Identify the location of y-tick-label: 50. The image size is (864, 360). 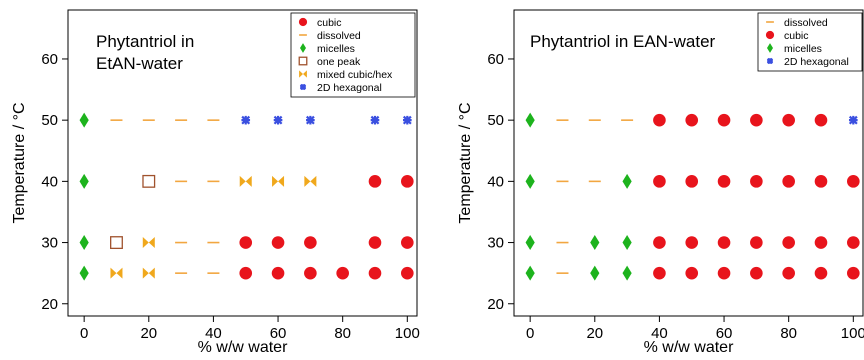
(495, 120).